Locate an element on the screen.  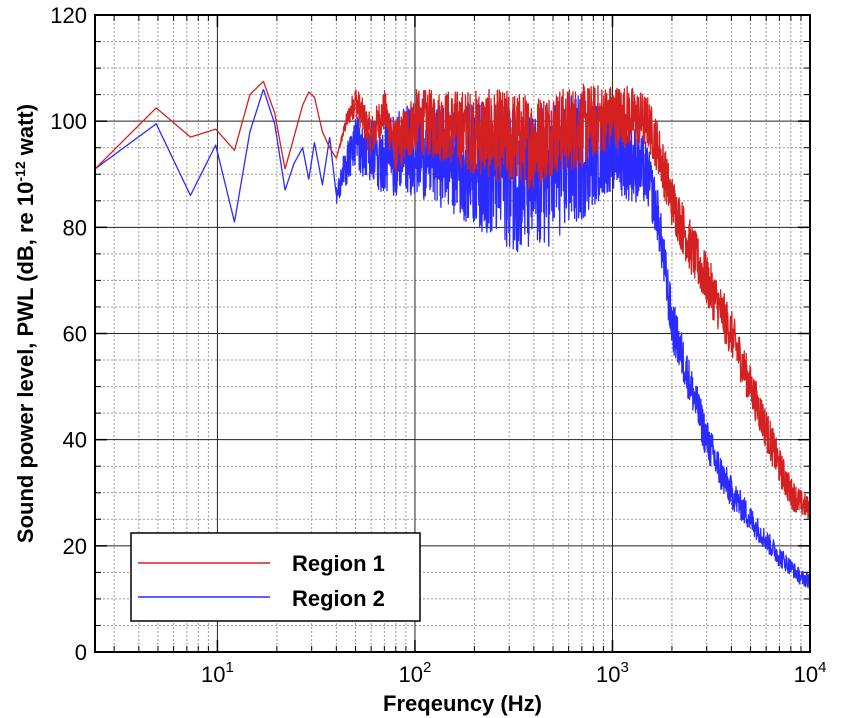
legend-label-region-1: Region 1 is located at coordinates (338, 563).